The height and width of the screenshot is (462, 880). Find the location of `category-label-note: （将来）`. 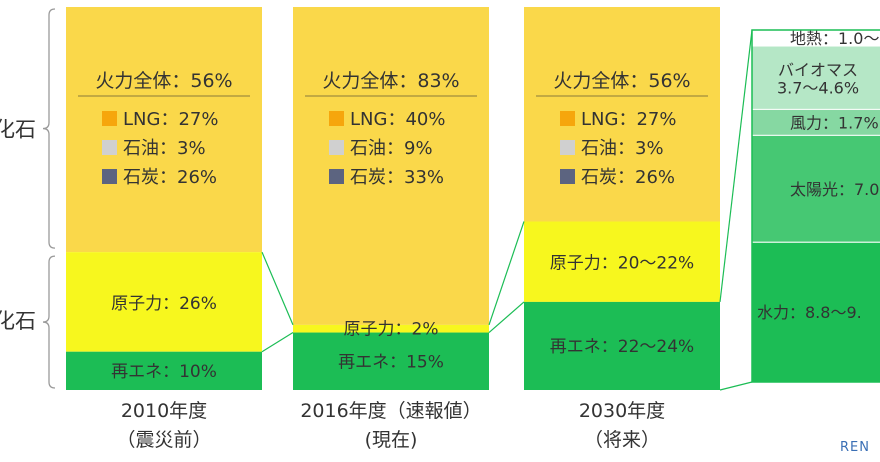

category-label-note: （将来） is located at coordinates (622, 440).